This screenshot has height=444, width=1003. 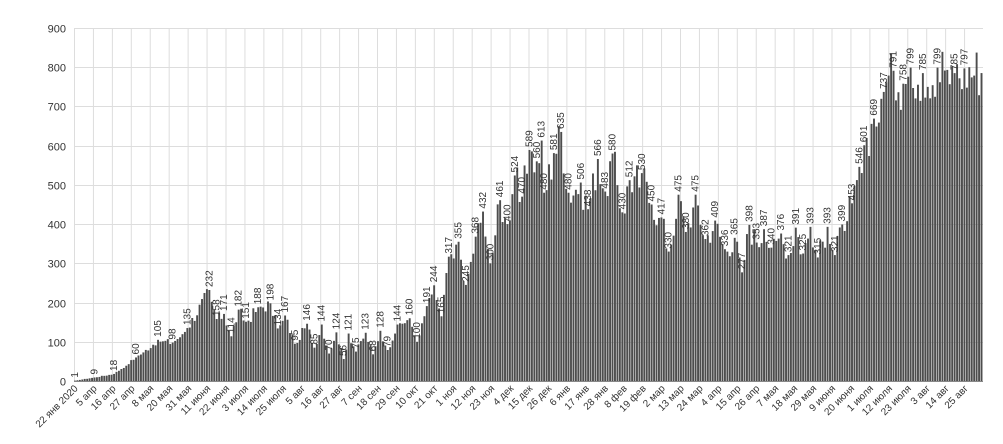 What do you see at coordinates (613, 141) in the screenshot?
I see `data-label: 580` at bounding box center [613, 141].